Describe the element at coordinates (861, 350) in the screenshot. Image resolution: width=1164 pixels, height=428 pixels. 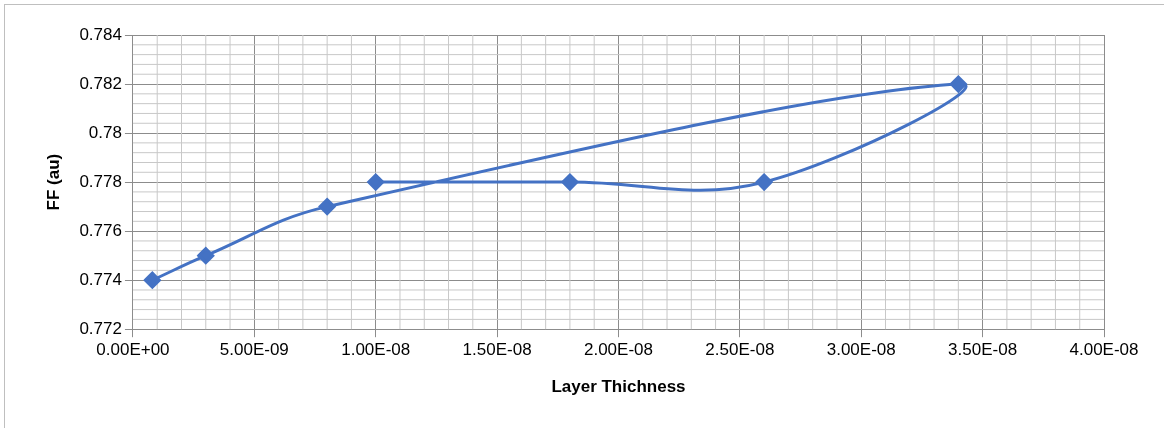
I see `x-tick-label: 3.00E-08` at that location.